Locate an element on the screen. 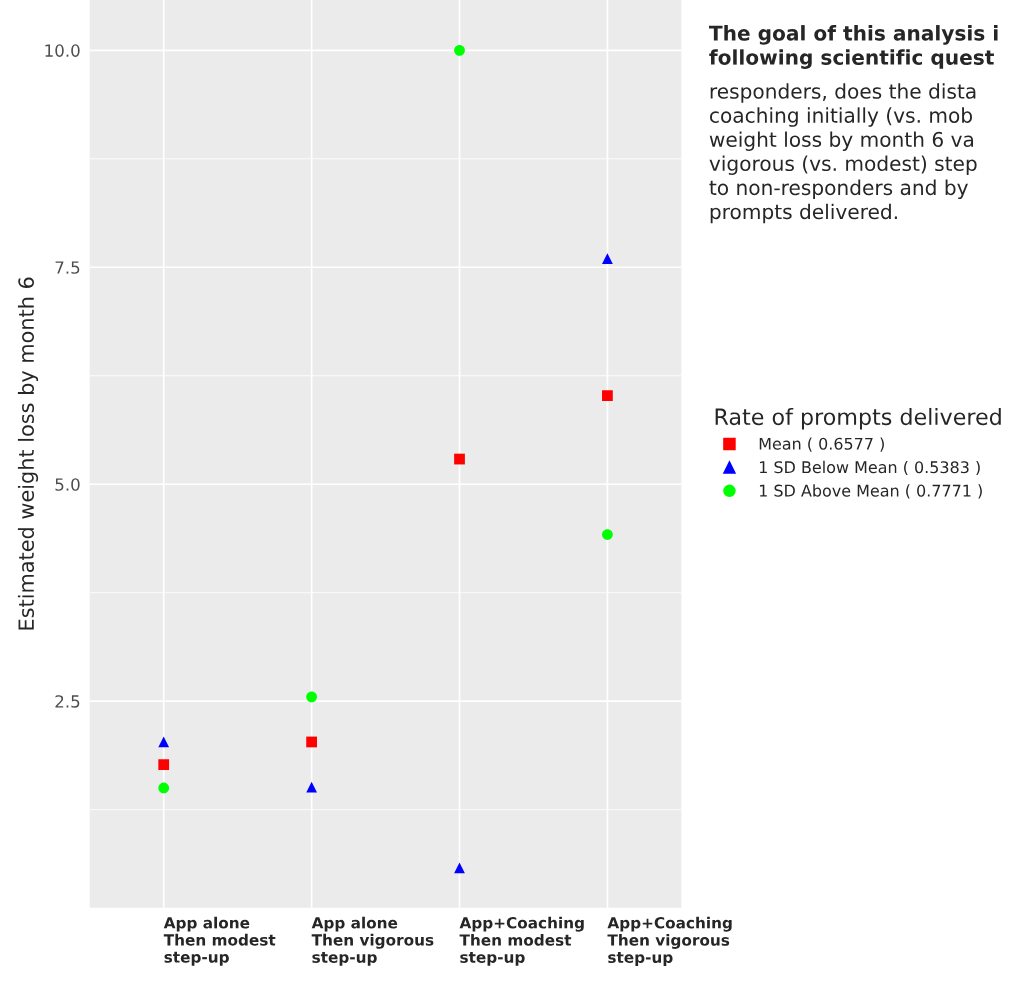 This screenshot has width=1020, height=1003. y-axis-title: Estimated weight loss by month 6 is located at coordinates (28, 453).